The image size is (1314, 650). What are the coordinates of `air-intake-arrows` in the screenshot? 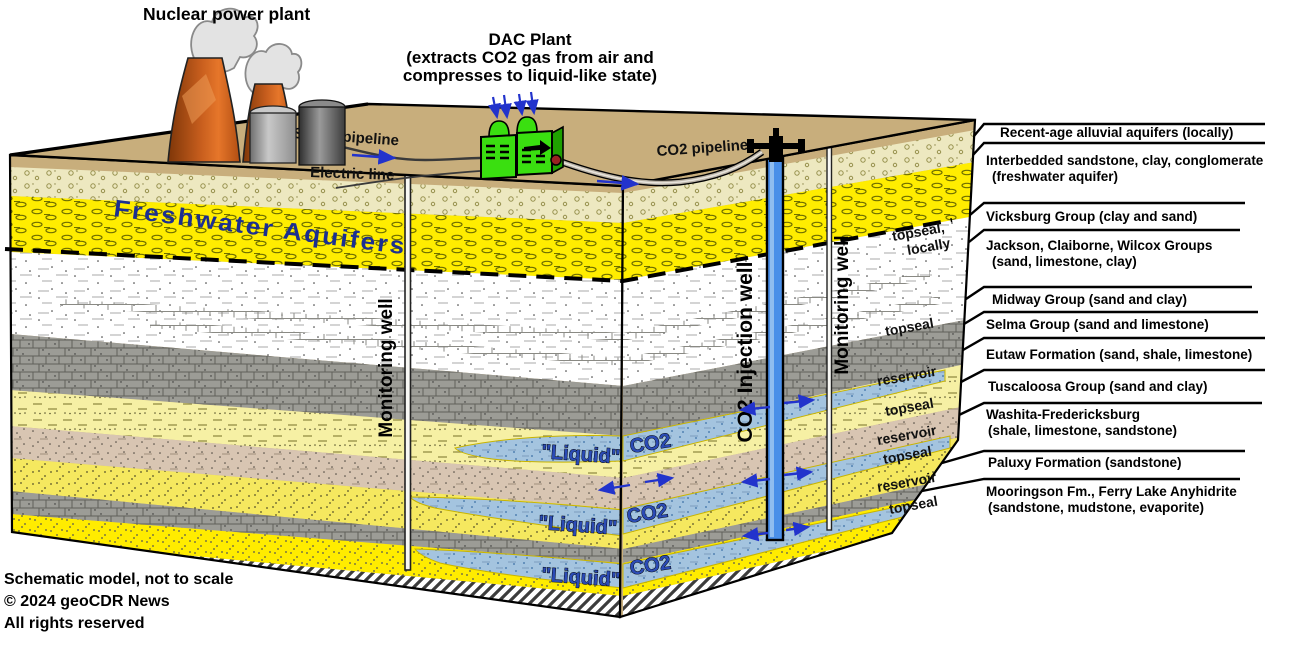 It's located at (513, 105).